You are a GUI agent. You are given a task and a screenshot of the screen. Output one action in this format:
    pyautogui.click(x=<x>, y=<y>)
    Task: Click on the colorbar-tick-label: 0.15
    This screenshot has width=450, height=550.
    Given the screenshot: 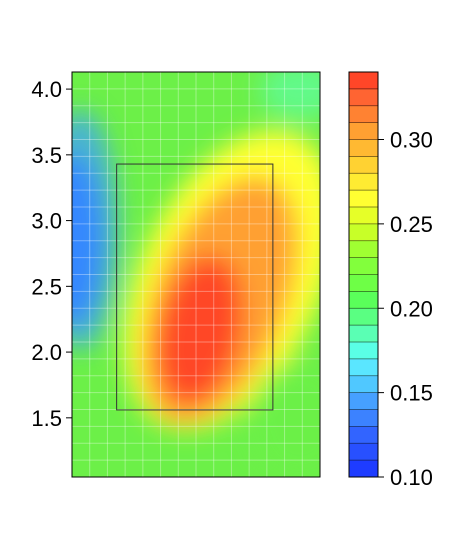 What is the action you would take?
    pyautogui.click(x=411, y=393)
    